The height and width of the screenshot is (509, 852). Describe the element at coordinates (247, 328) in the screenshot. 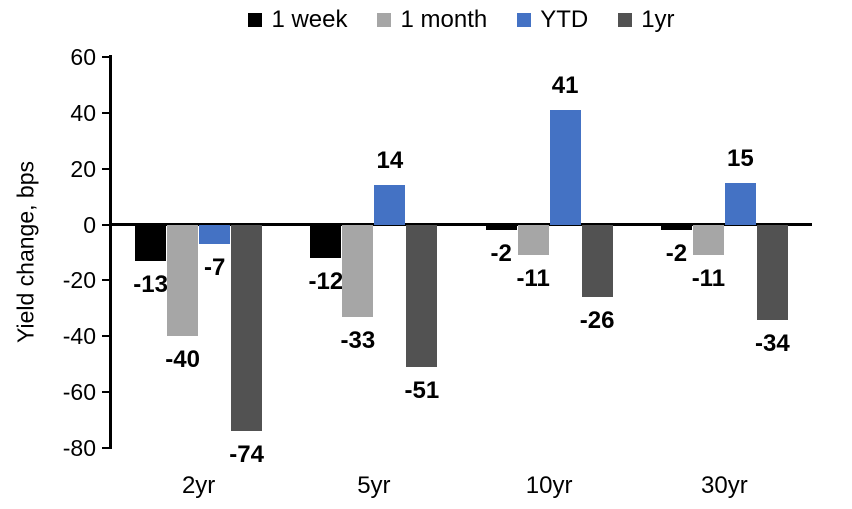

I see `bar-1yr-2yr` at that location.